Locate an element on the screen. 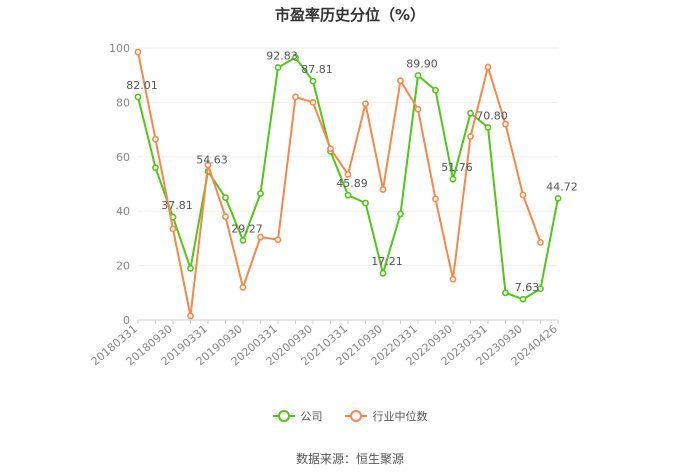 The height and width of the screenshot is (473, 700). data-label: 51.76 is located at coordinates (457, 167).